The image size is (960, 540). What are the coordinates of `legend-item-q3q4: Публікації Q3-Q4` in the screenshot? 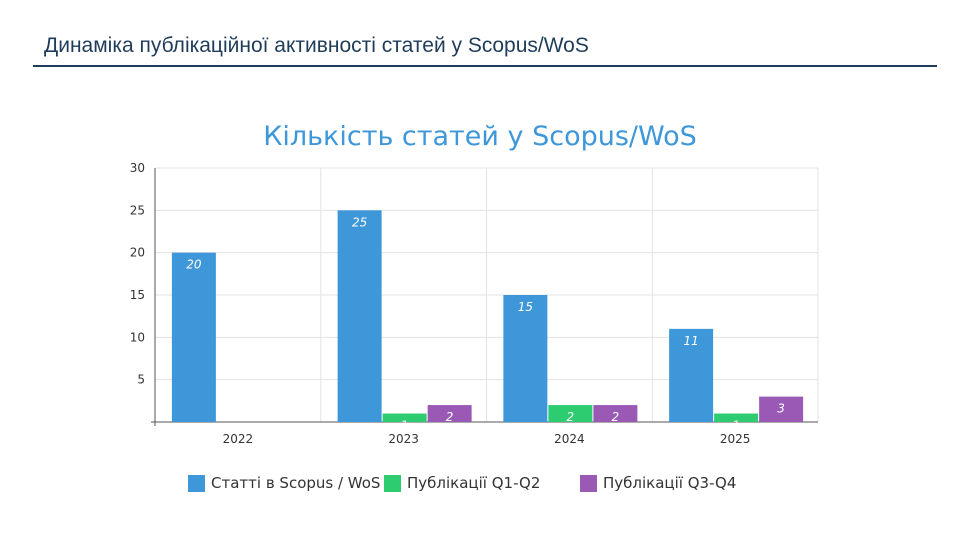 It's located at (658, 483).